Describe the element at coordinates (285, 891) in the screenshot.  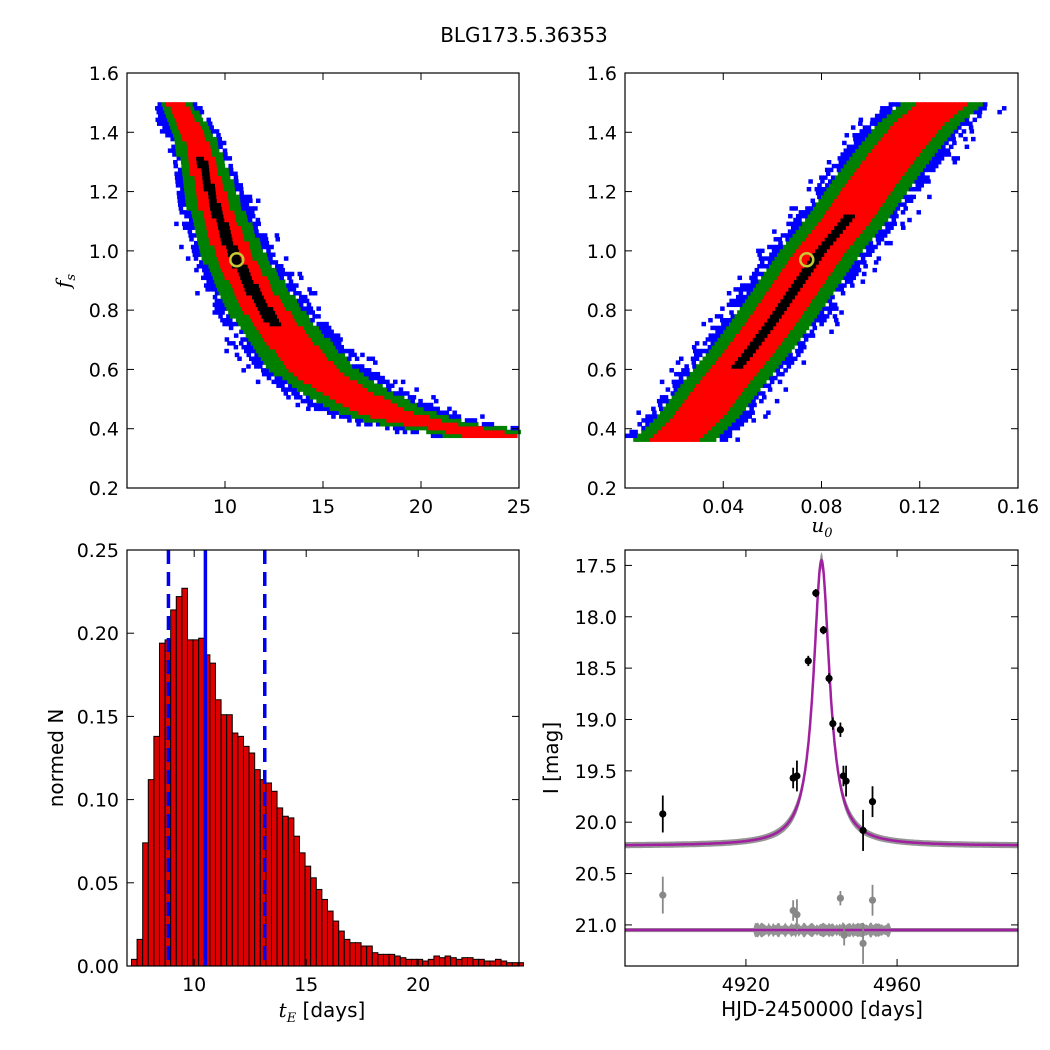
I see `histogram-bar` at that location.